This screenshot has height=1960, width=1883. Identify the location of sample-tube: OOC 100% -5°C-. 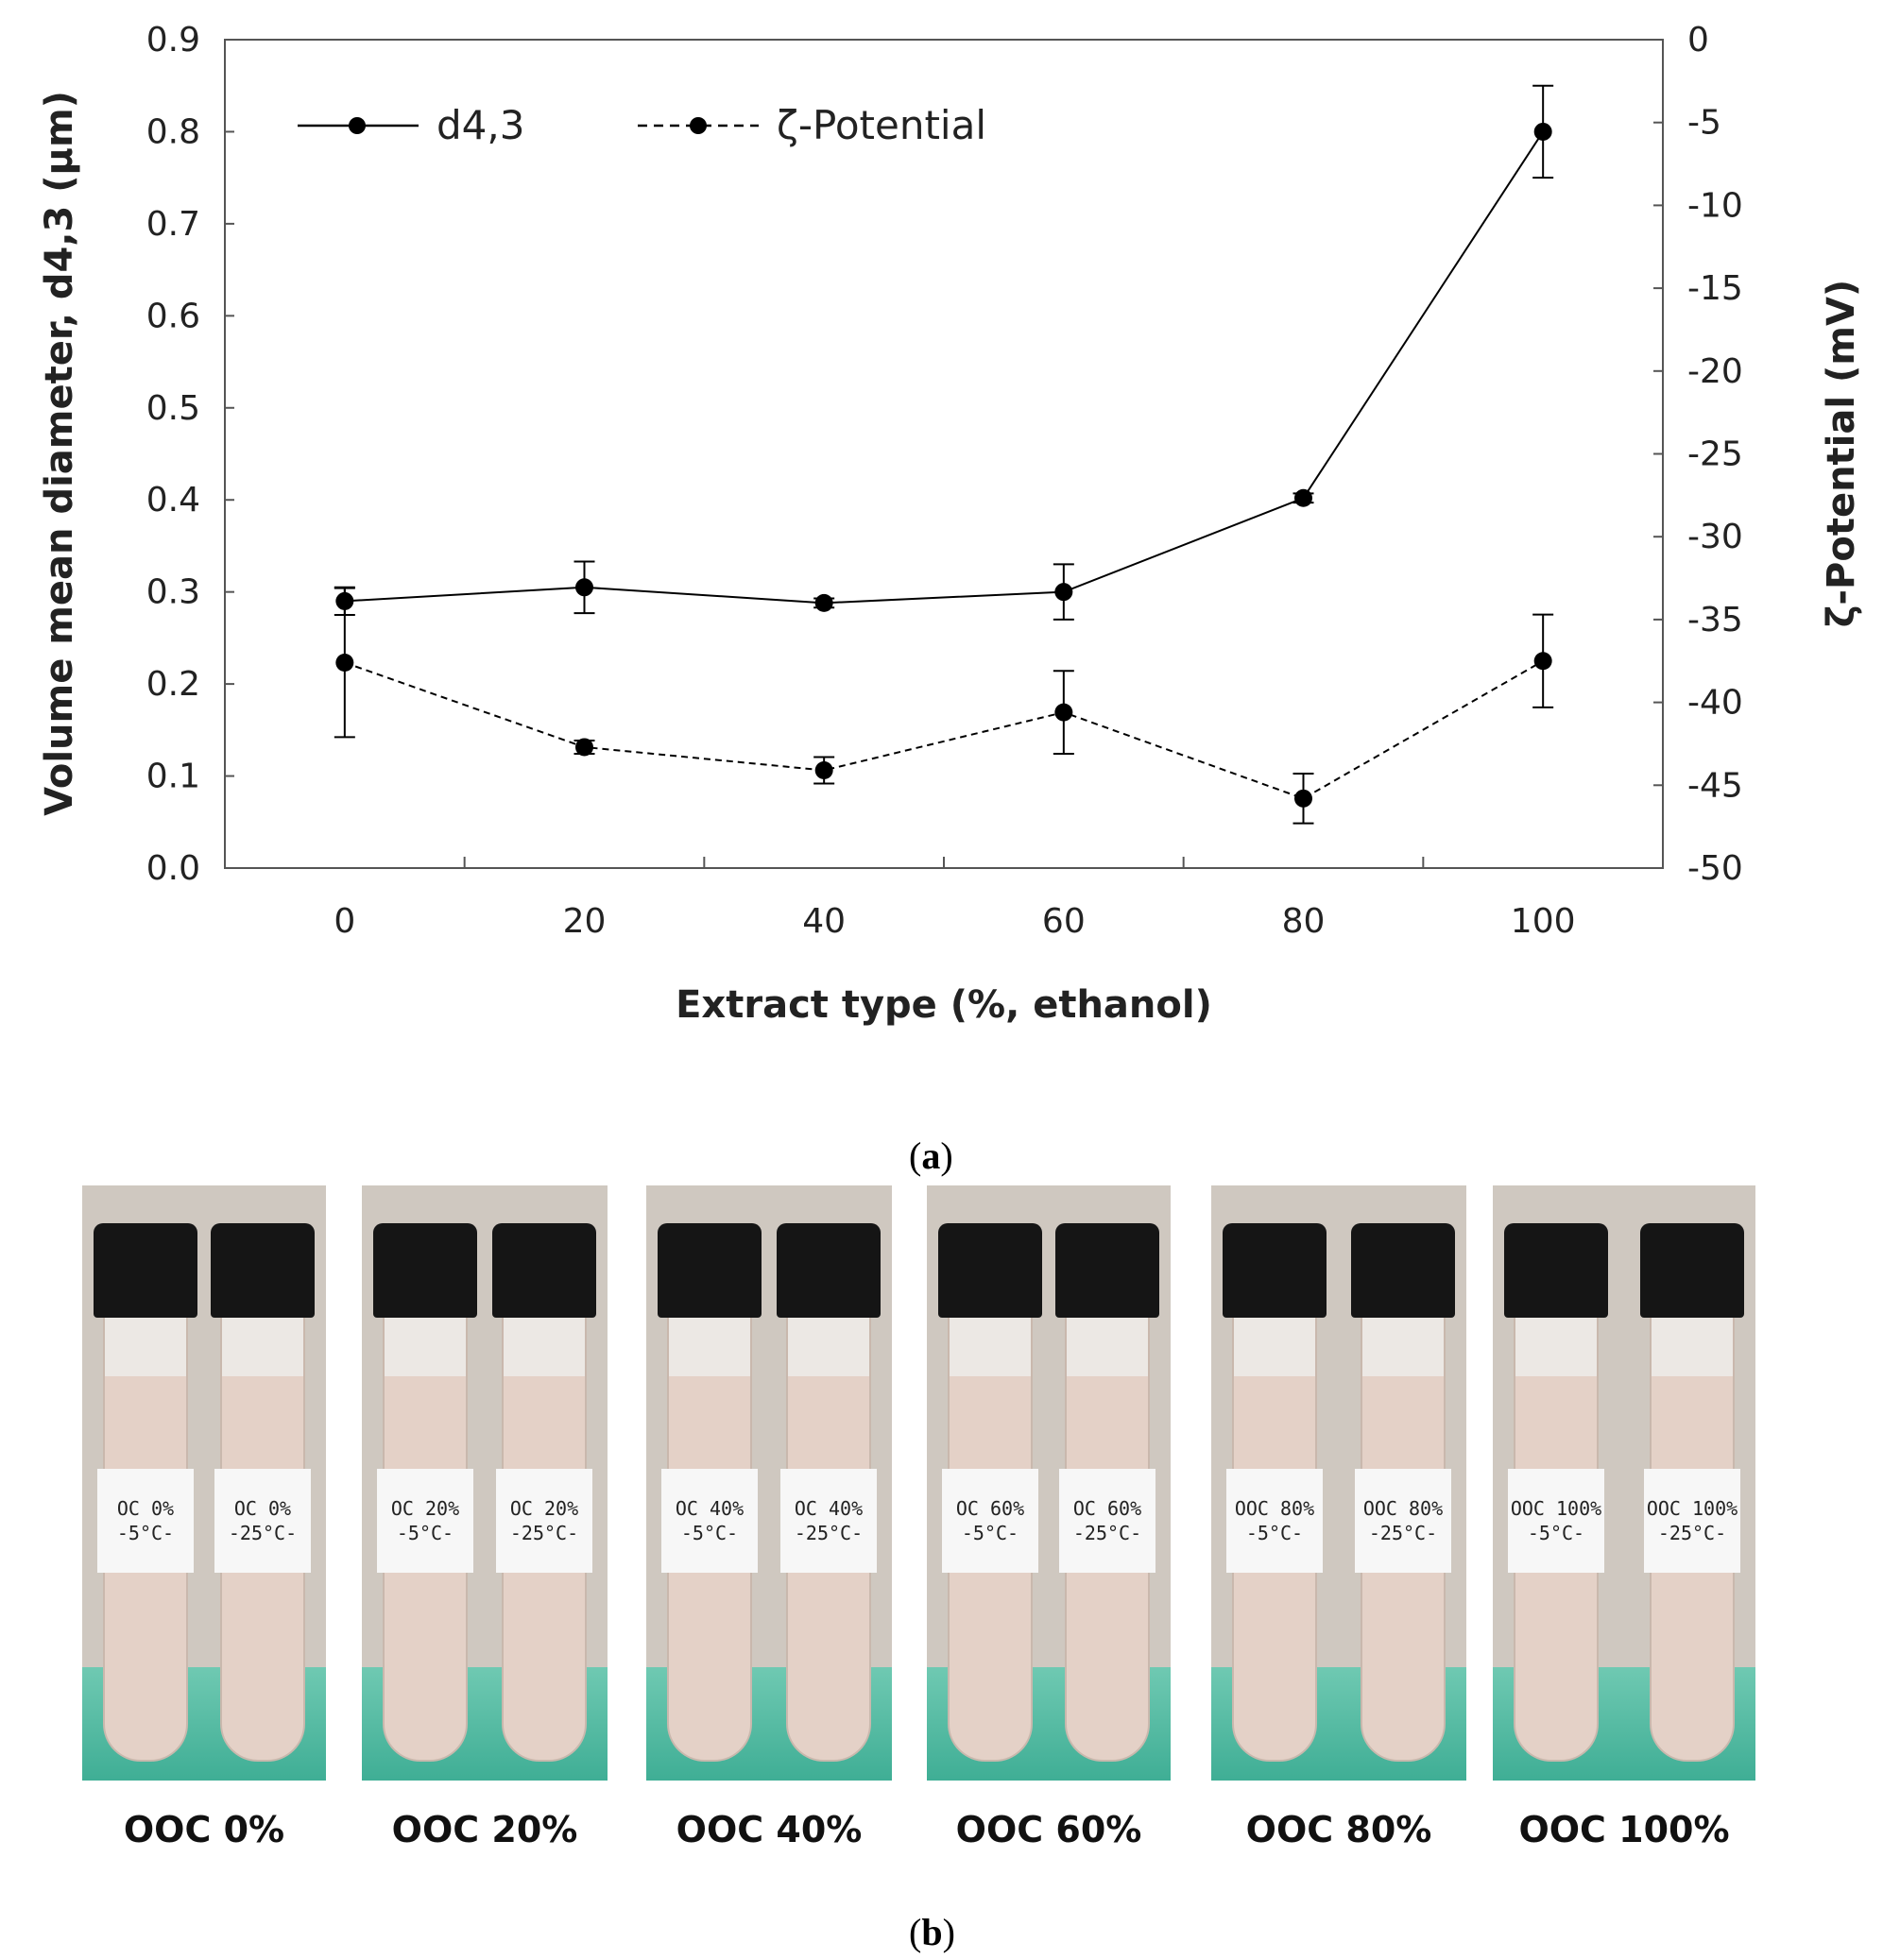
(1556, 1492).